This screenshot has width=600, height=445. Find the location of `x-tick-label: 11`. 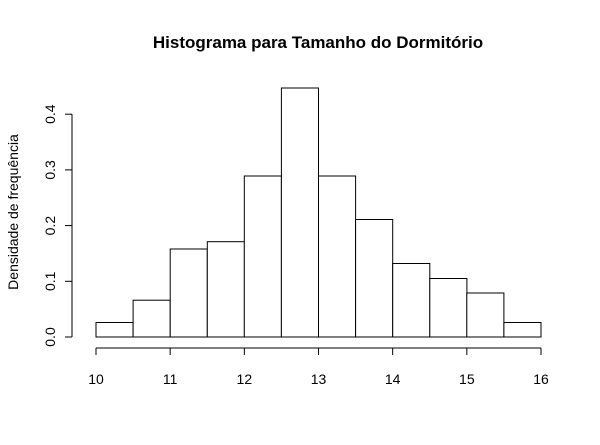

x-tick-label: 11 is located at coordinates (170, 379).